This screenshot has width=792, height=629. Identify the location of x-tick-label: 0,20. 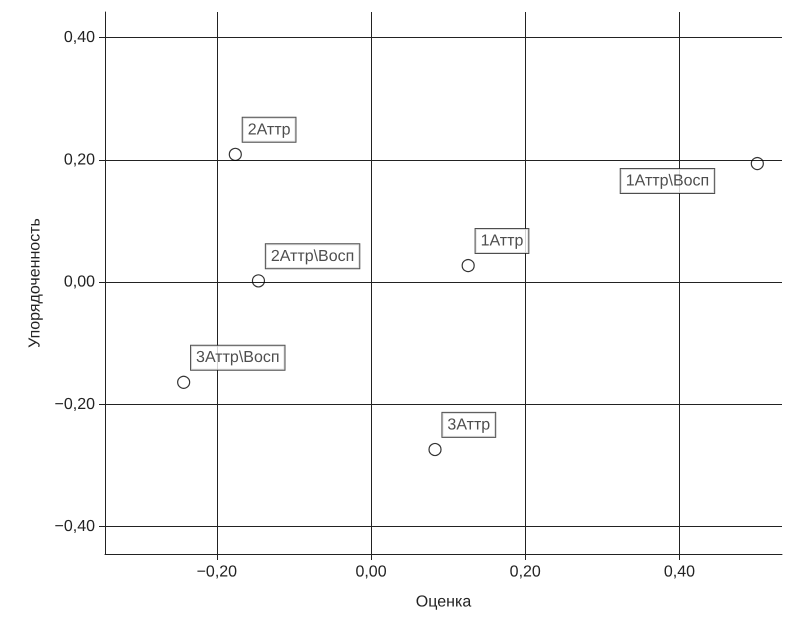
(525, 572).